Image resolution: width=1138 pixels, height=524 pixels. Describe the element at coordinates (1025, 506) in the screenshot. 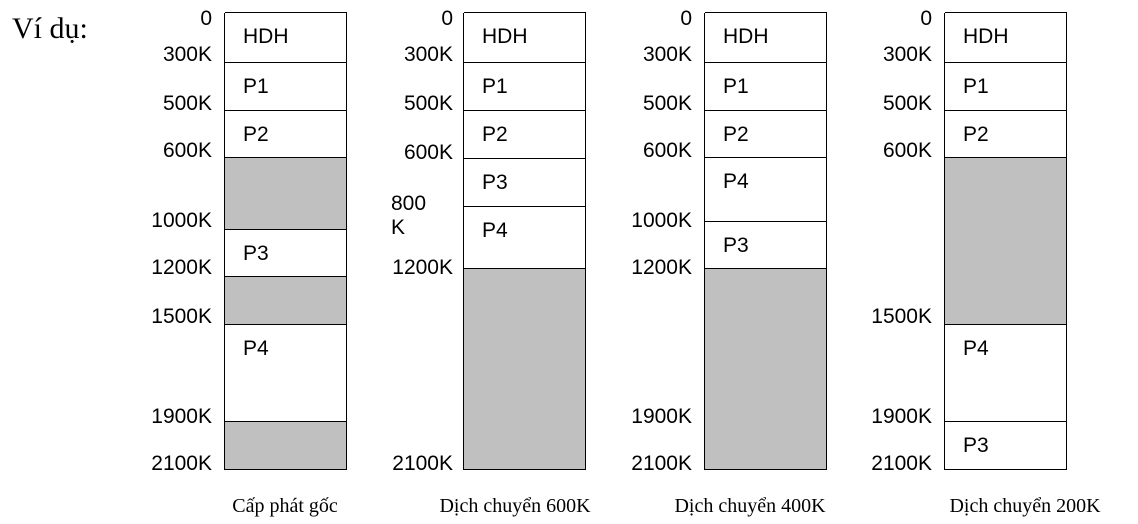

I see `column-caption: Dịch chuyển 200K` at that location.